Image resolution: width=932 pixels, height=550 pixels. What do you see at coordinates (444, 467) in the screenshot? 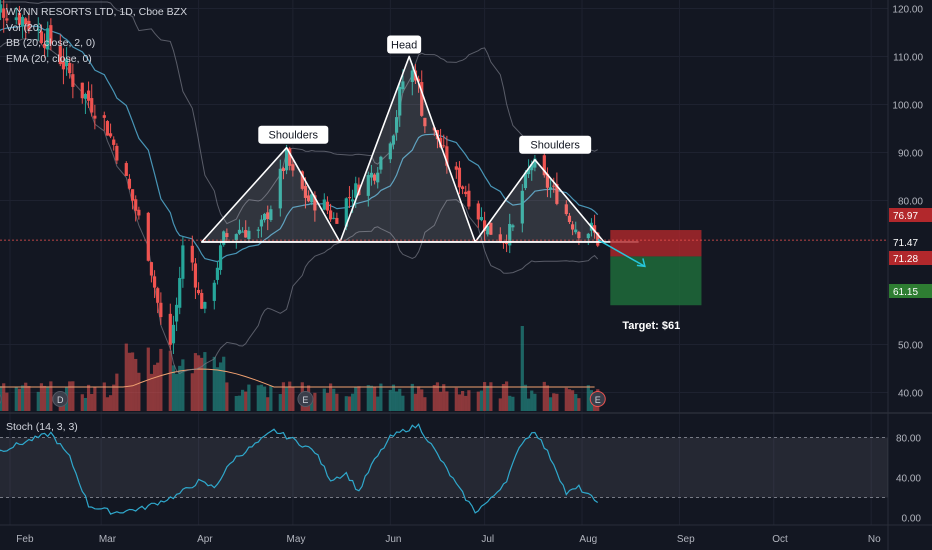
I see `stoch-band-fill` at bounding box center [444, 467].